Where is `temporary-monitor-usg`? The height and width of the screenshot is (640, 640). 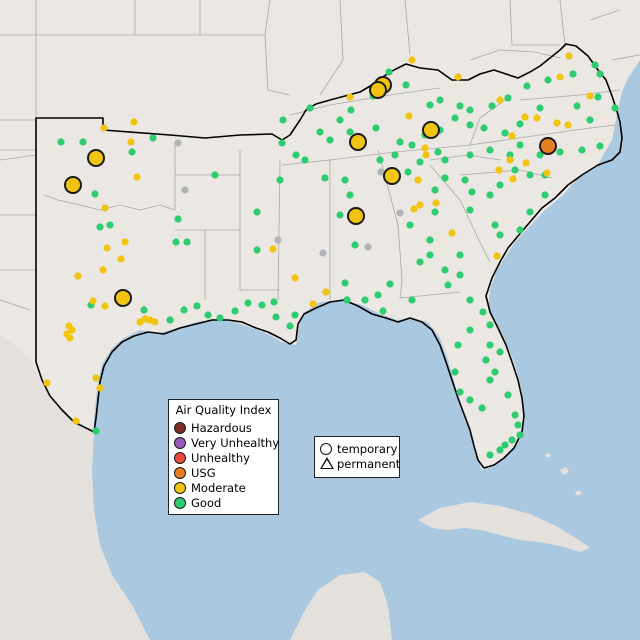
temporary-monitor-usg is located at coordinates (548, 146).